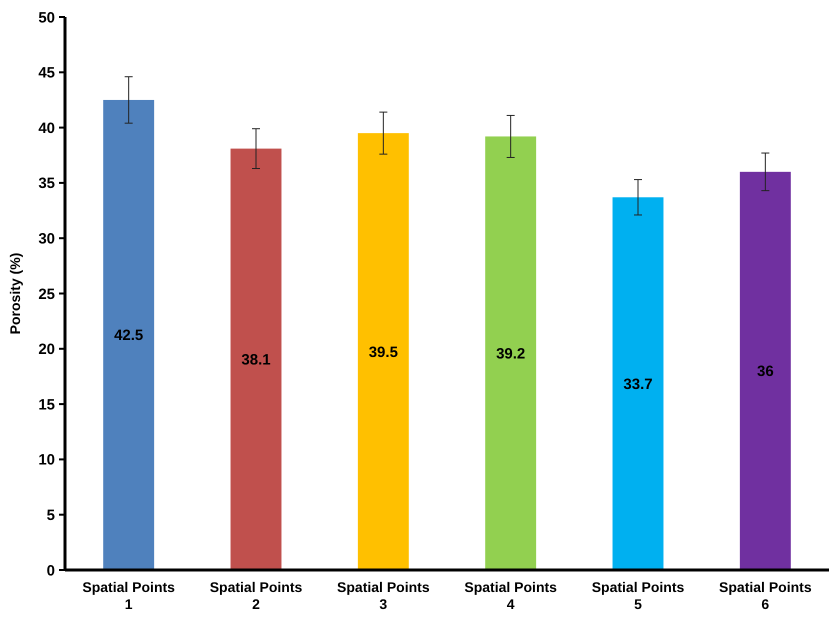  Describe the element at coordinates (129, 595) in the screenshot. I see `x-tick-label: Spatial Points 1` at that location.